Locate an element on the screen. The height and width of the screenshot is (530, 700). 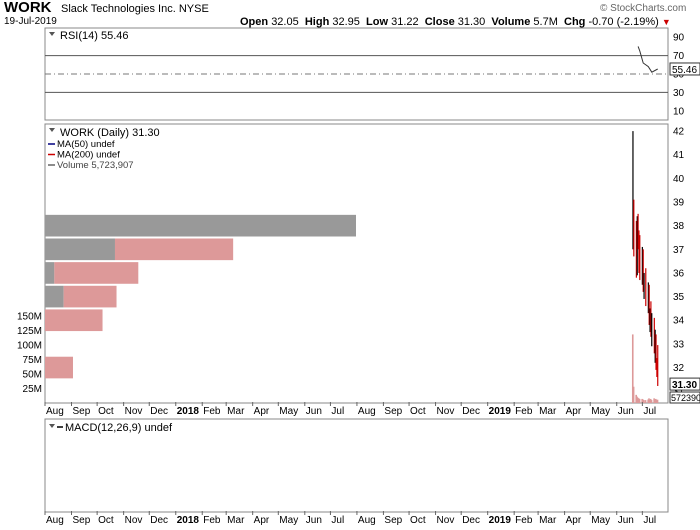
rsi-tick-label: 10 is located at coordinates (679, 111).